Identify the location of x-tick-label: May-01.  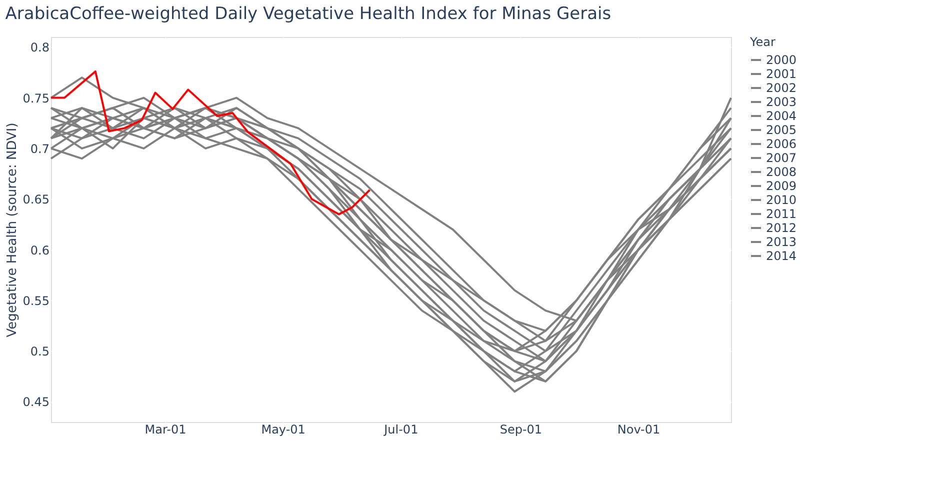
(283, 429).